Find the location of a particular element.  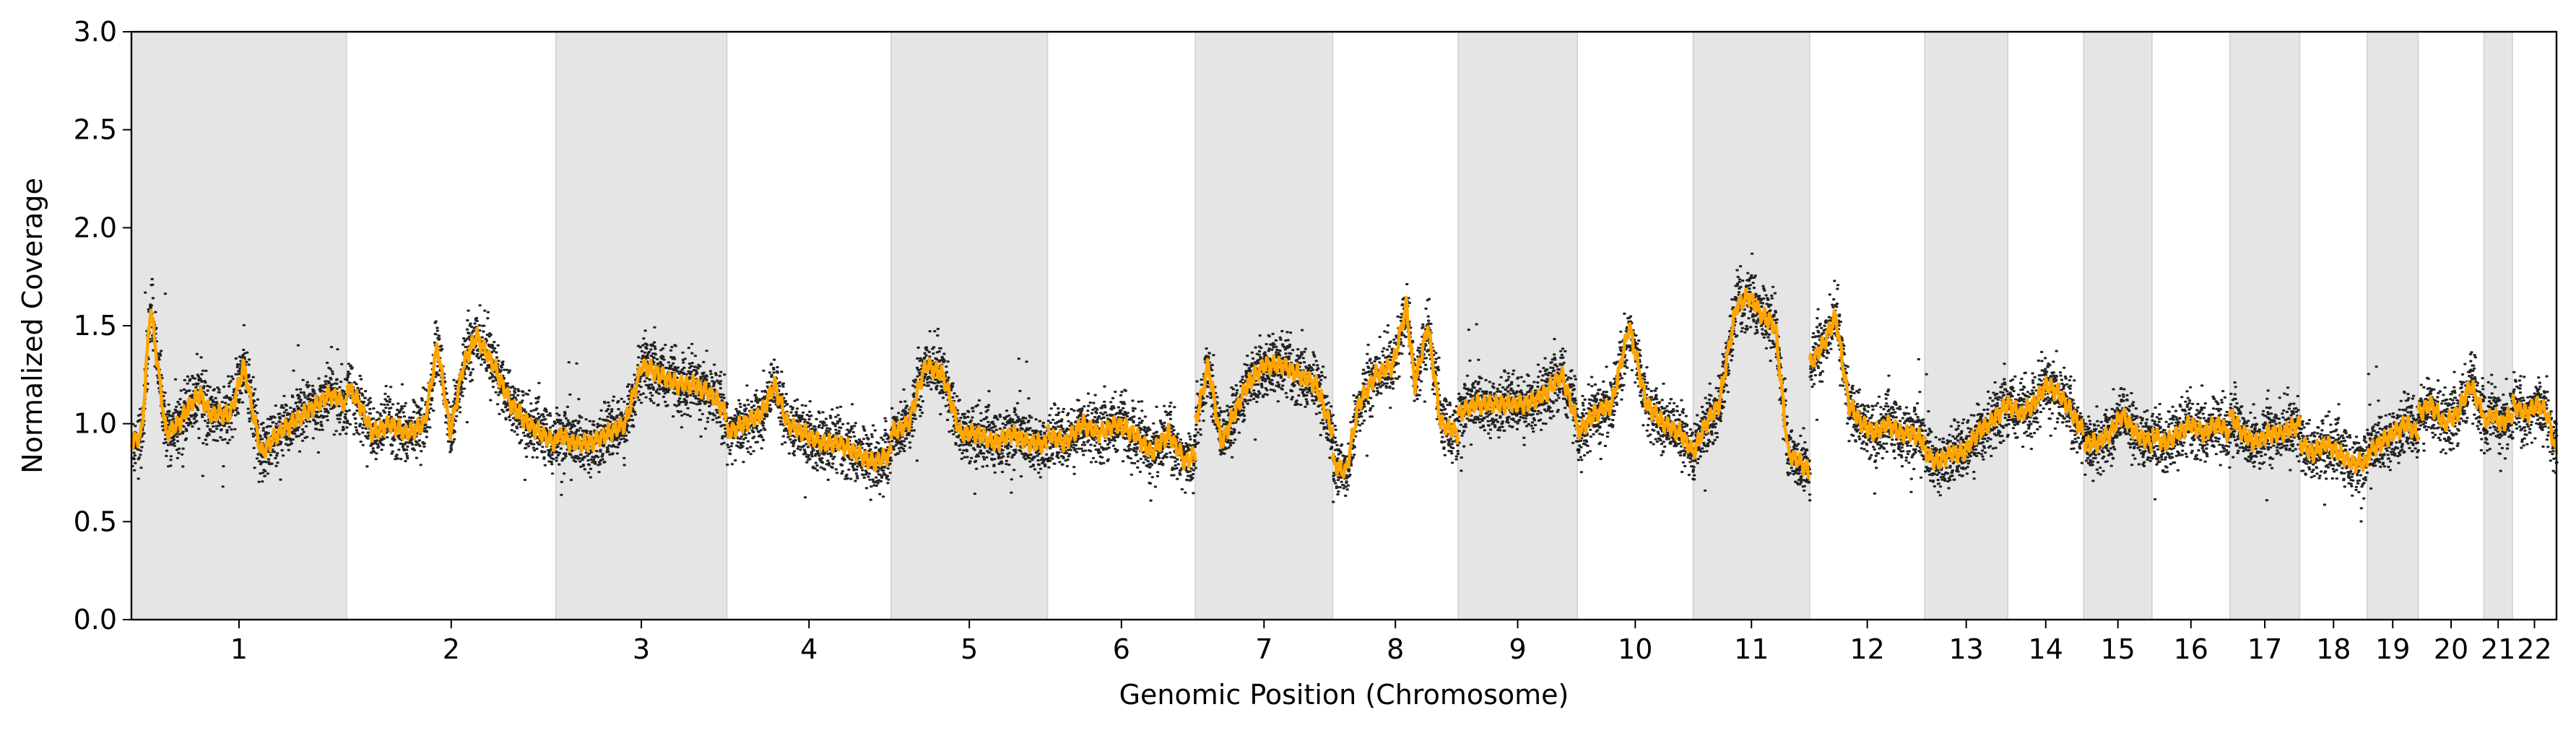

coverage-points-chr2 is located at coordinates (451, 393).